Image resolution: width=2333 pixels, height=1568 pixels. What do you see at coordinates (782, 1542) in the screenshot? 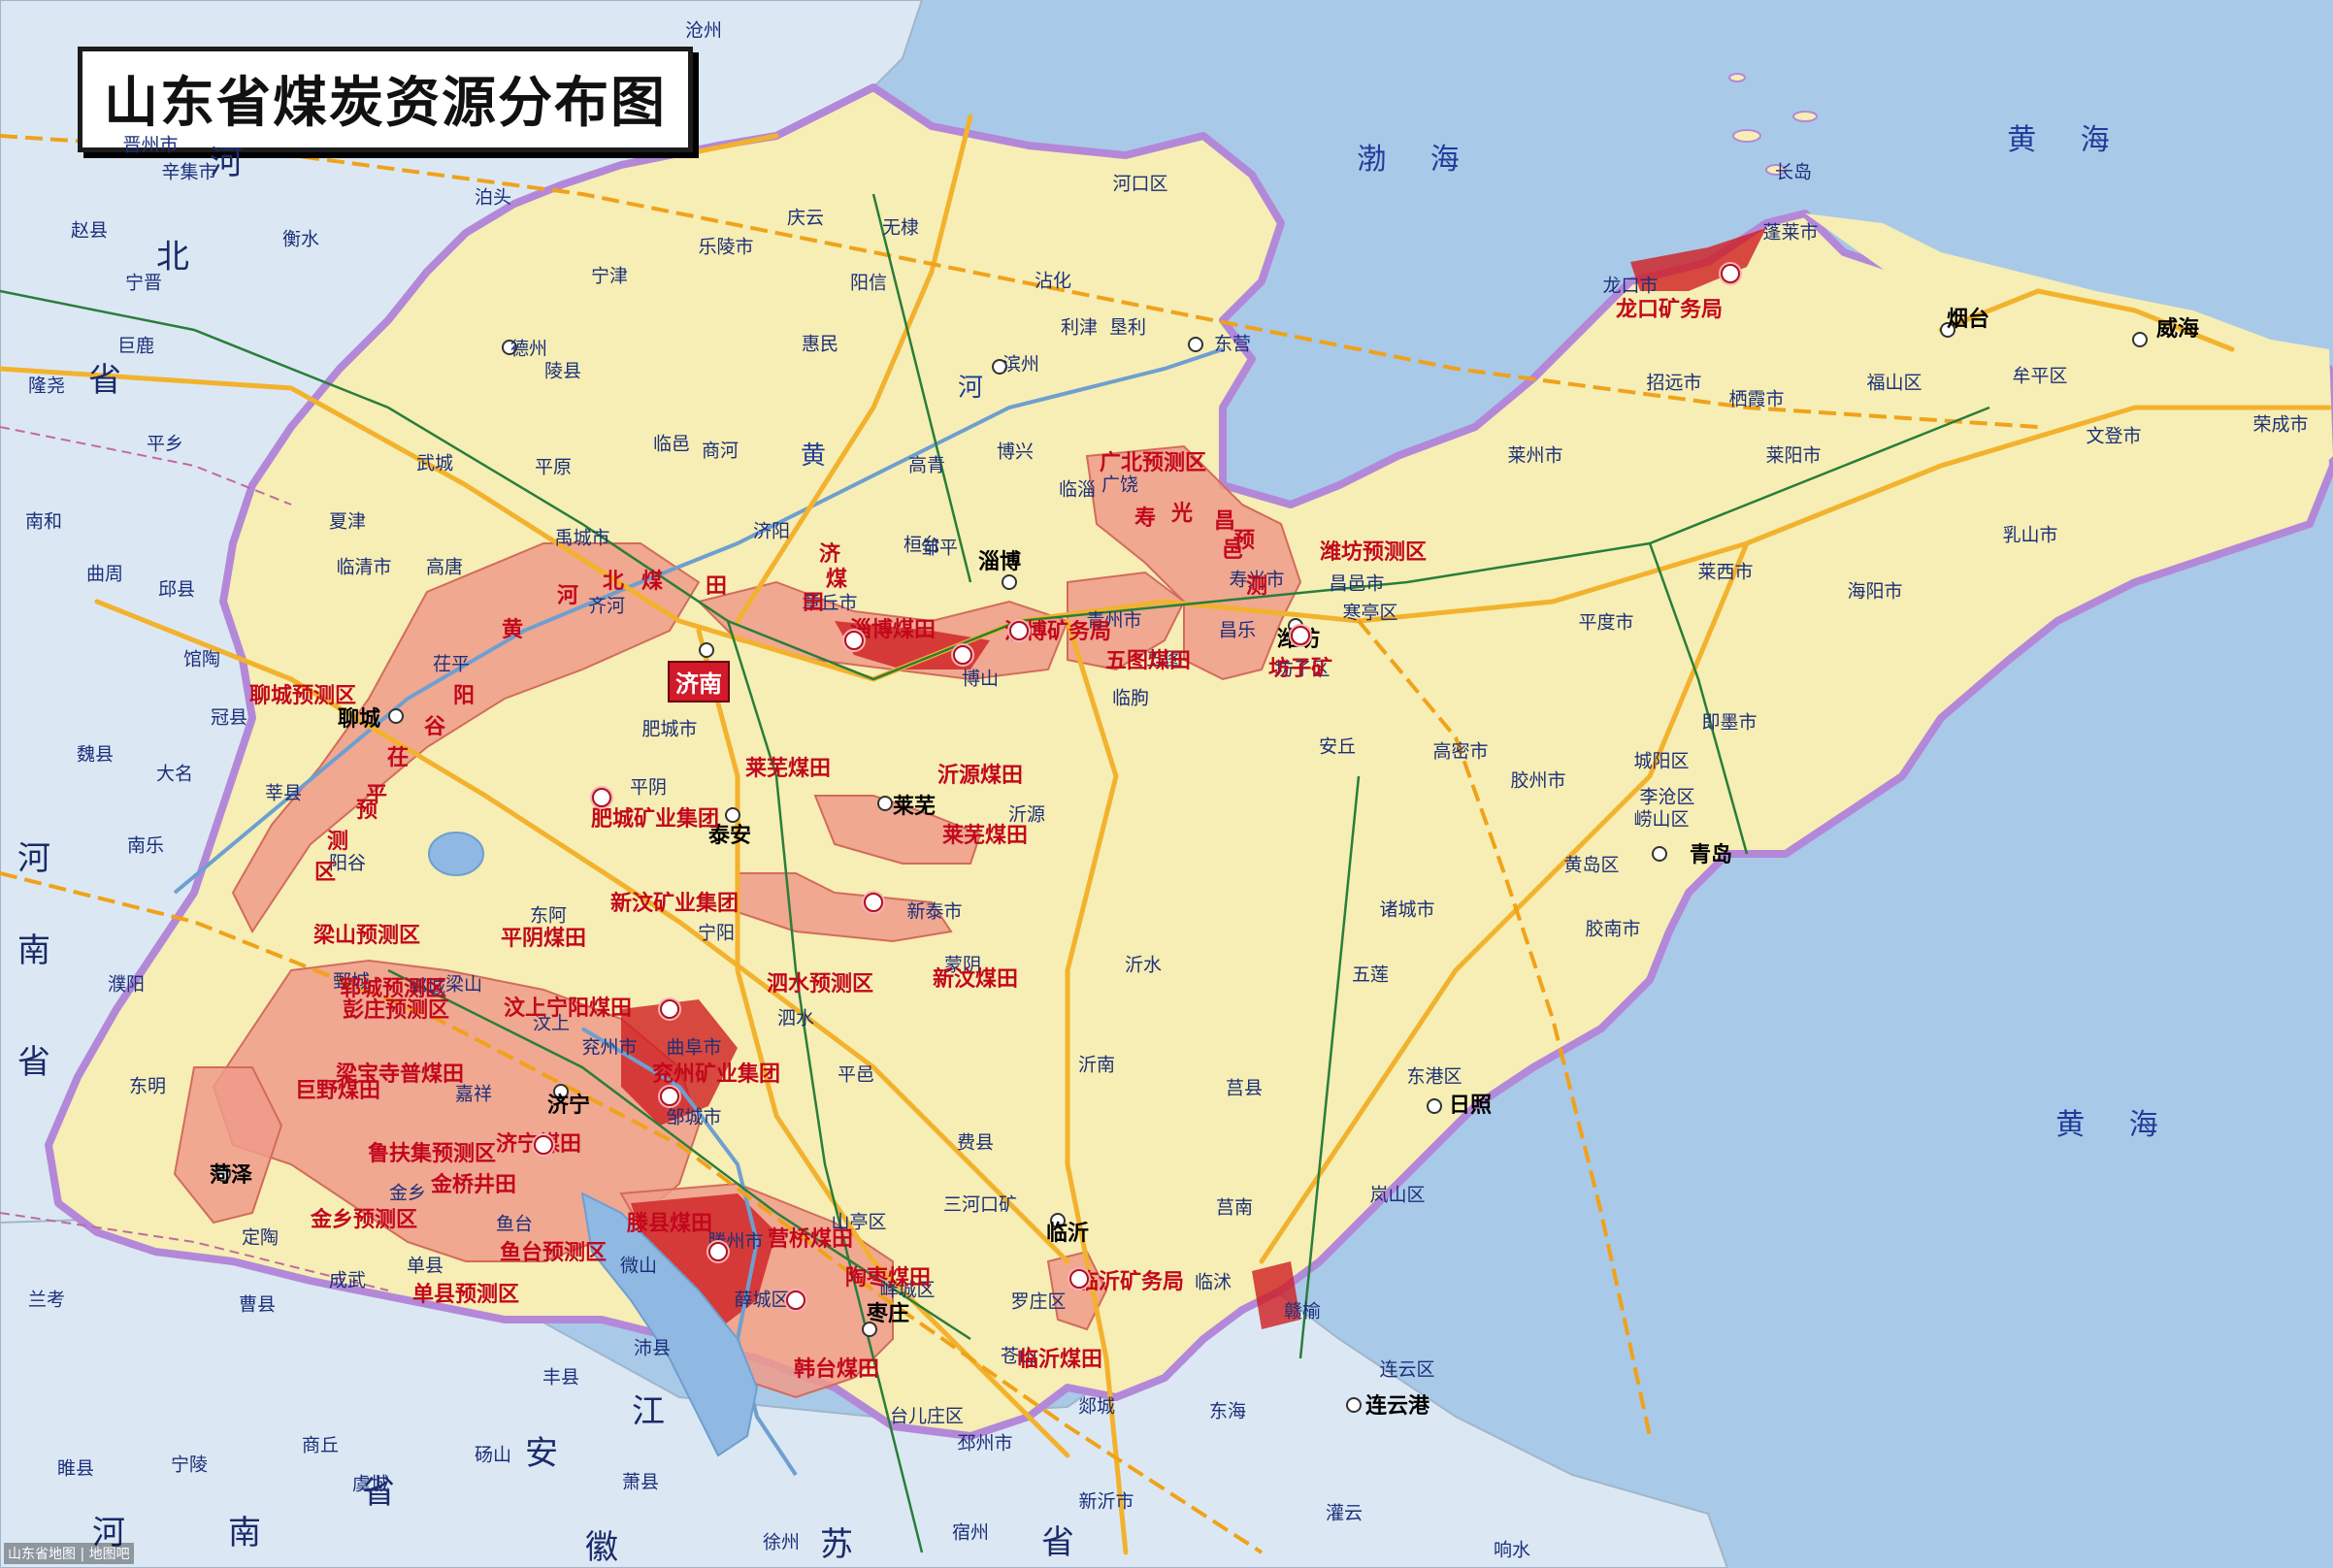
I see `city-label: 徐州` at bounding box center [782, 1542].